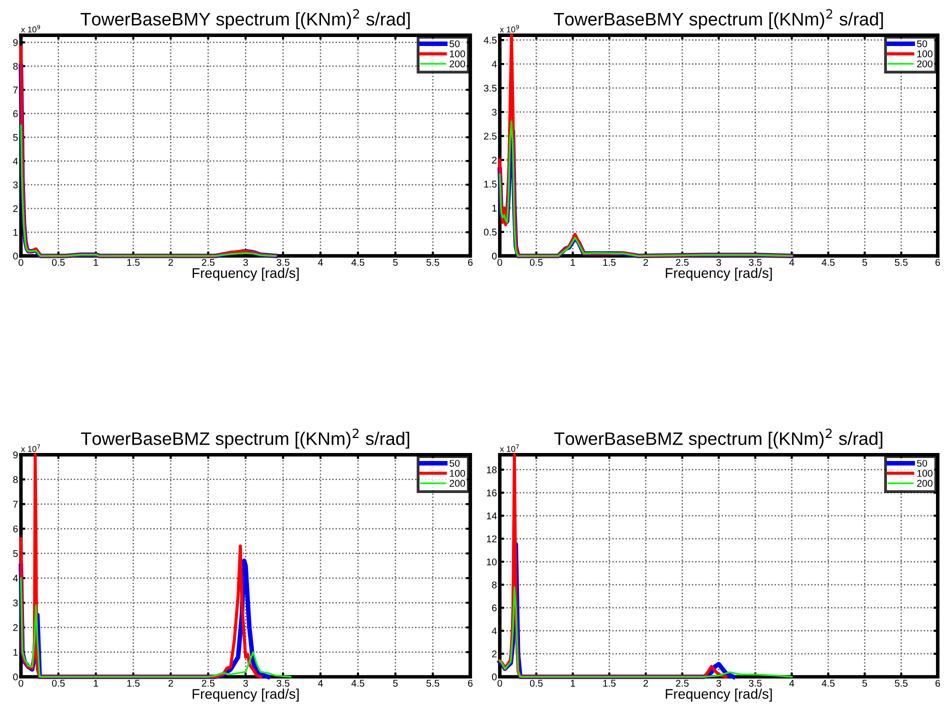  Describe the element at coordinates (490, 40) in the screenshot. I see `y-tick-label: 4.5` at that location.